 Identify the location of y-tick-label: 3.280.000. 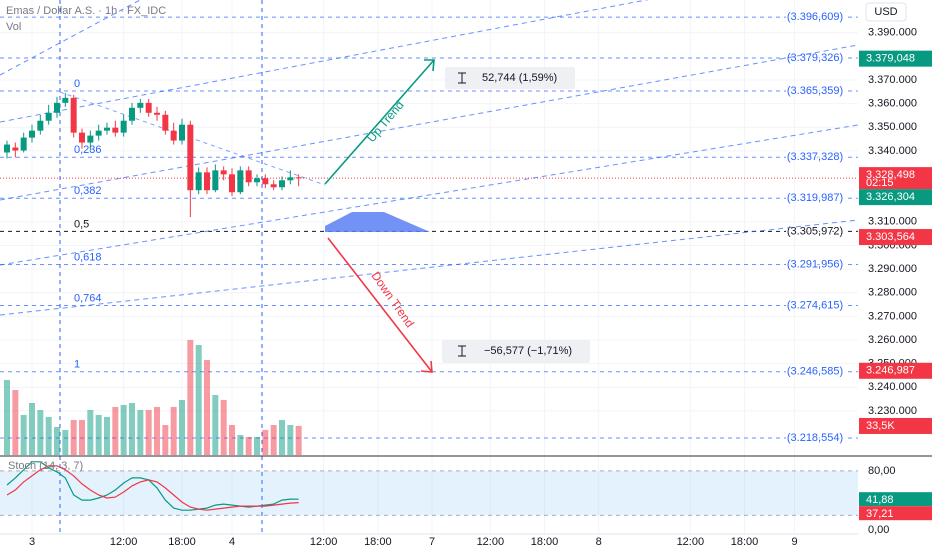
(892, 293).